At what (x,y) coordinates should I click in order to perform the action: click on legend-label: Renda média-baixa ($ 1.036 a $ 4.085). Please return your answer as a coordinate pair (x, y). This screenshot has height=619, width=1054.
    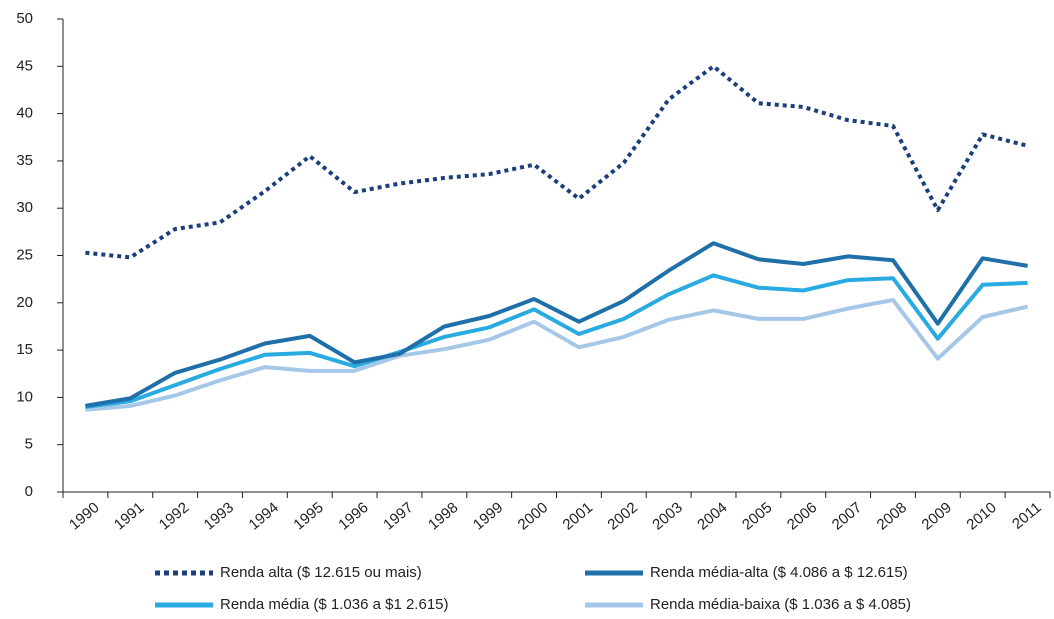
    Looking at the image, I should click on (780, 604).